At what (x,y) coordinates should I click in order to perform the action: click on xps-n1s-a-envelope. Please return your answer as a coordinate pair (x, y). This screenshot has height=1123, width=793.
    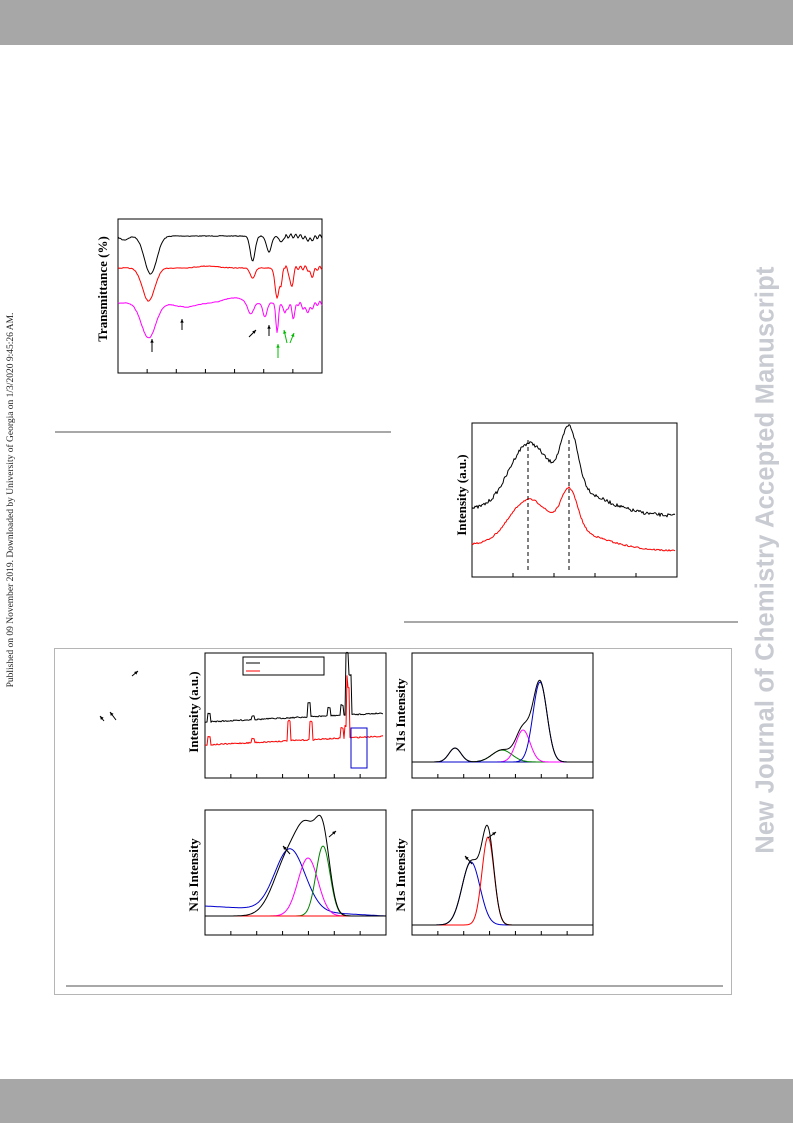
    Looking at the image, I should click on (502, 721).